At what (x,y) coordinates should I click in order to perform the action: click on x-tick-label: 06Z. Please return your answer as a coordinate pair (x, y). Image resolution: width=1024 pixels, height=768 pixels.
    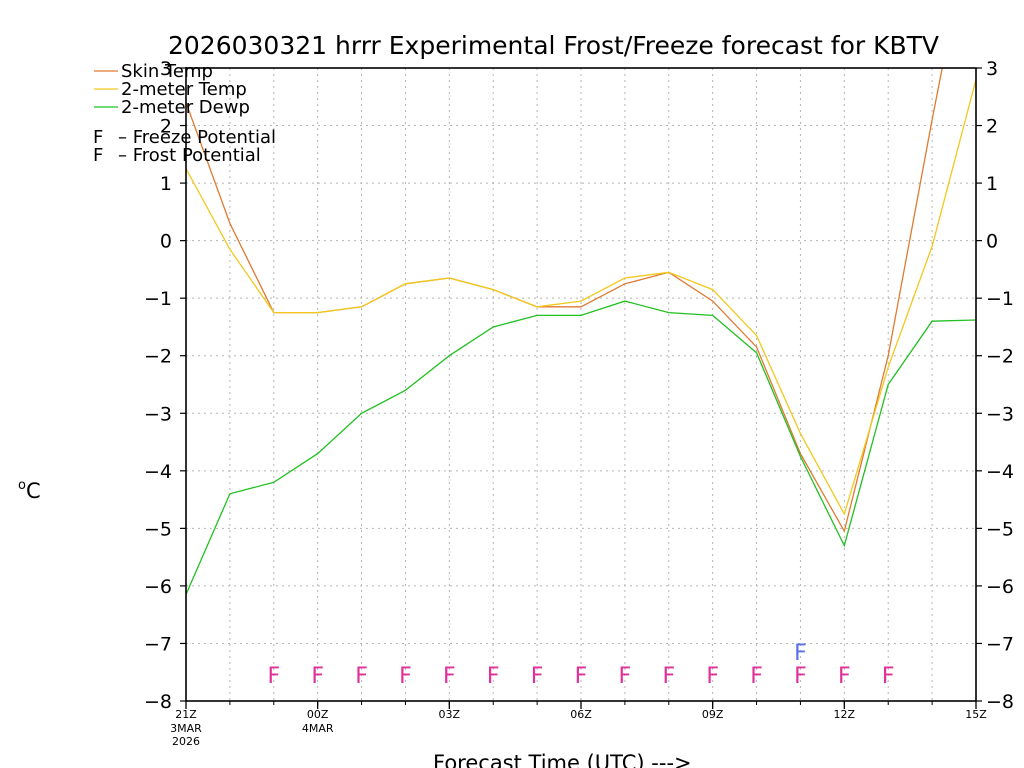
    Looking at the image, I should click on (581, 714).